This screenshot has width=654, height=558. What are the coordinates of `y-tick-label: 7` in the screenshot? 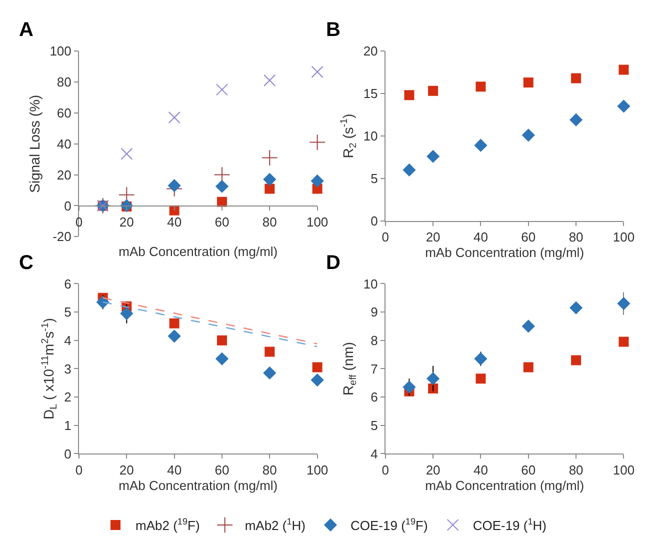 It's located at (374, 368).